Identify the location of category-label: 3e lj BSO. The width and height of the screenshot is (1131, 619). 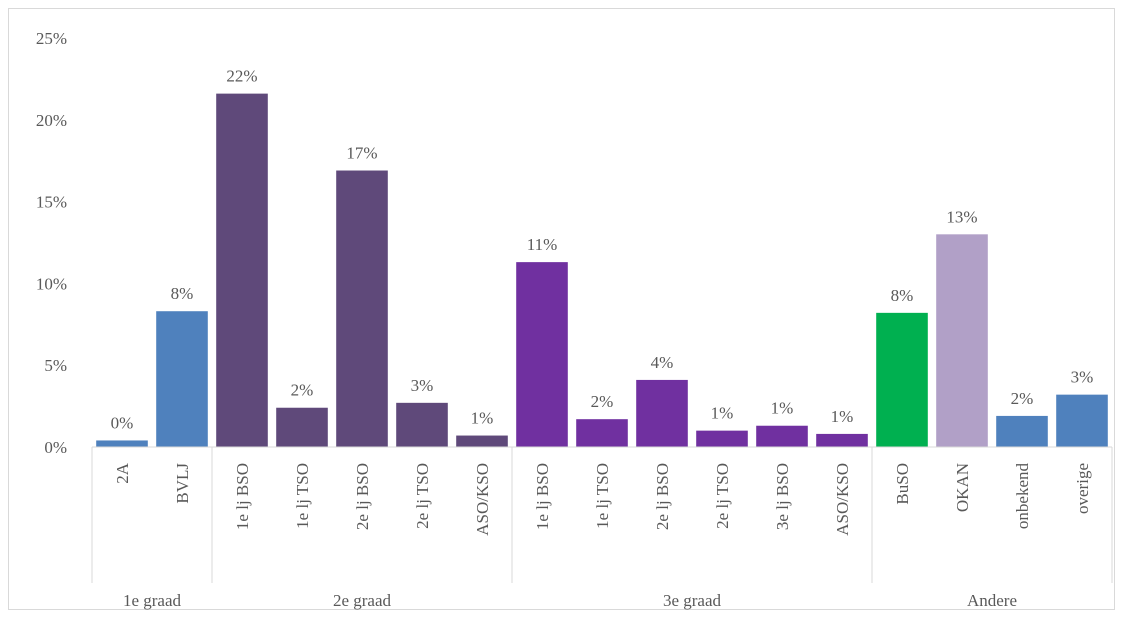
(782, 496).